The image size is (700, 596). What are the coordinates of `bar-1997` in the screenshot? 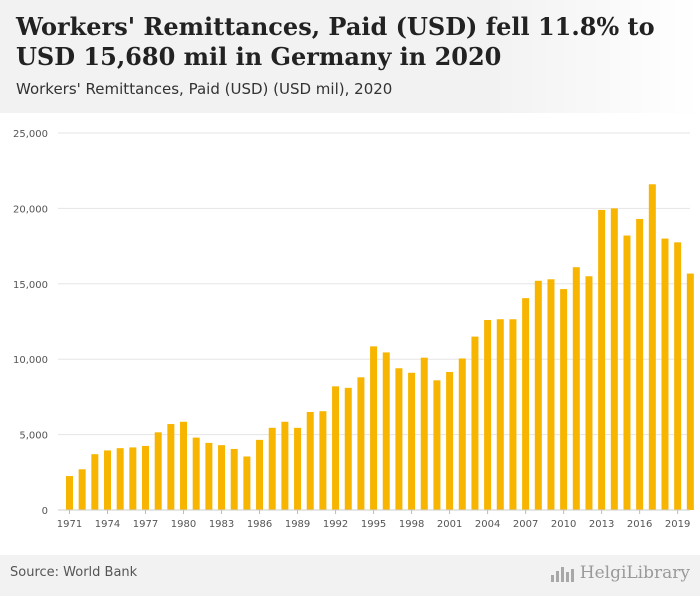 It's located at (399, 439).